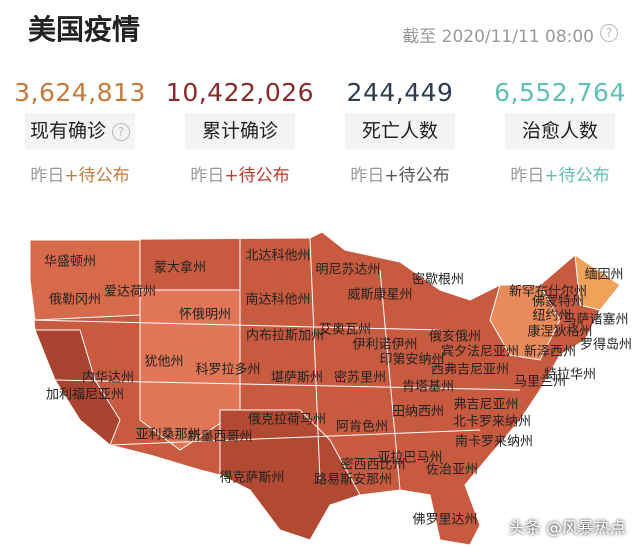 The height and width of the screenshot is (548, 640). Describe the element at coordinates (485, 405) in the screenshot. I see `state-label: 弗吉尼亚州` at that location.